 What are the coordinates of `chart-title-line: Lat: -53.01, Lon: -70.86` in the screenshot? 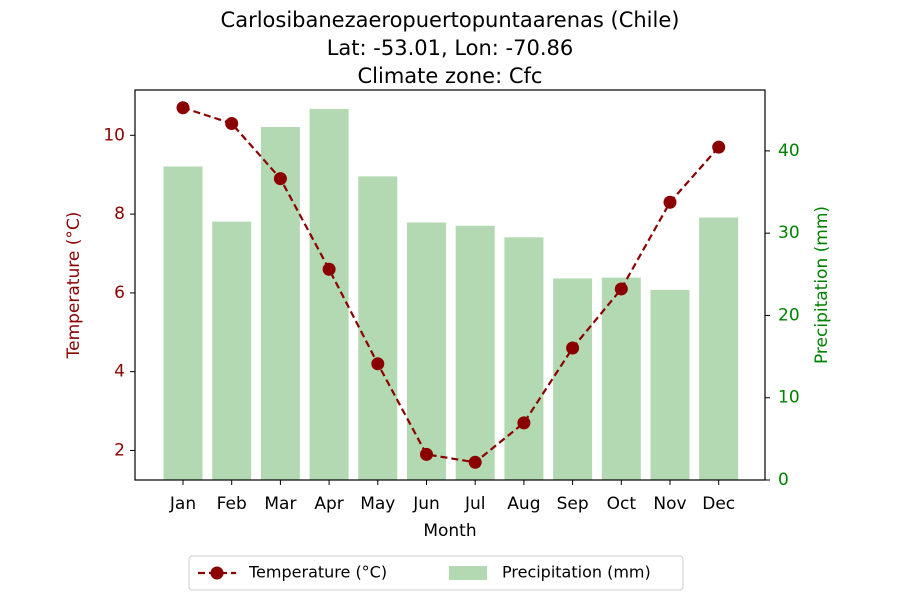 It's located at (450, 48).